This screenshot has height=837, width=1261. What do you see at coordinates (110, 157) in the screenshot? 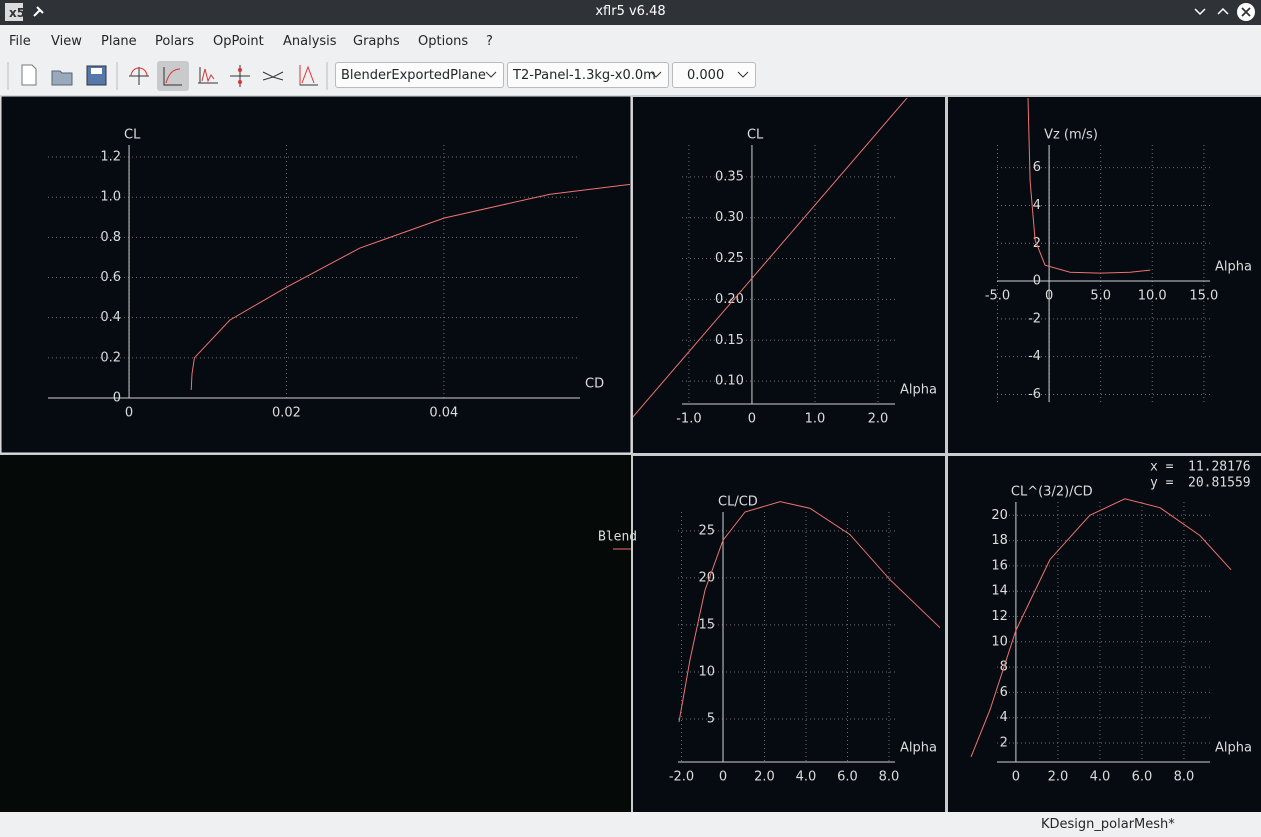
I see `y-tick-label: 1.2` at bounding box center [110, 157].